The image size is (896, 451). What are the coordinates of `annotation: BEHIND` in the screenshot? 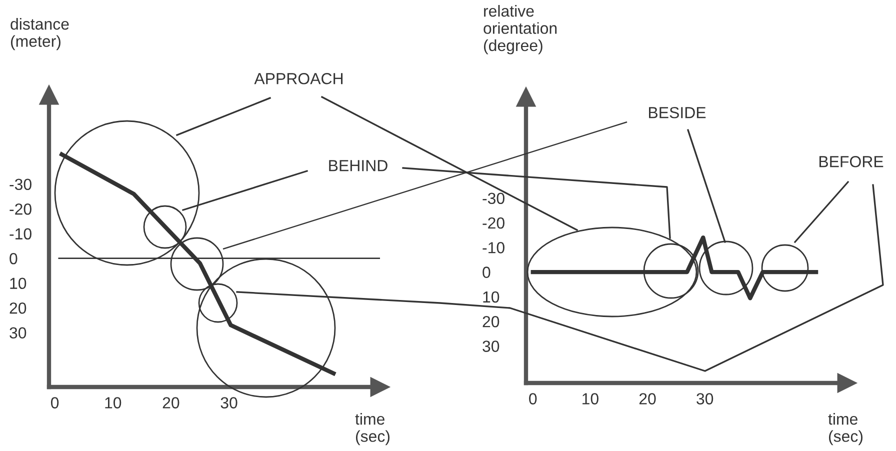 It's located at (358, 166).